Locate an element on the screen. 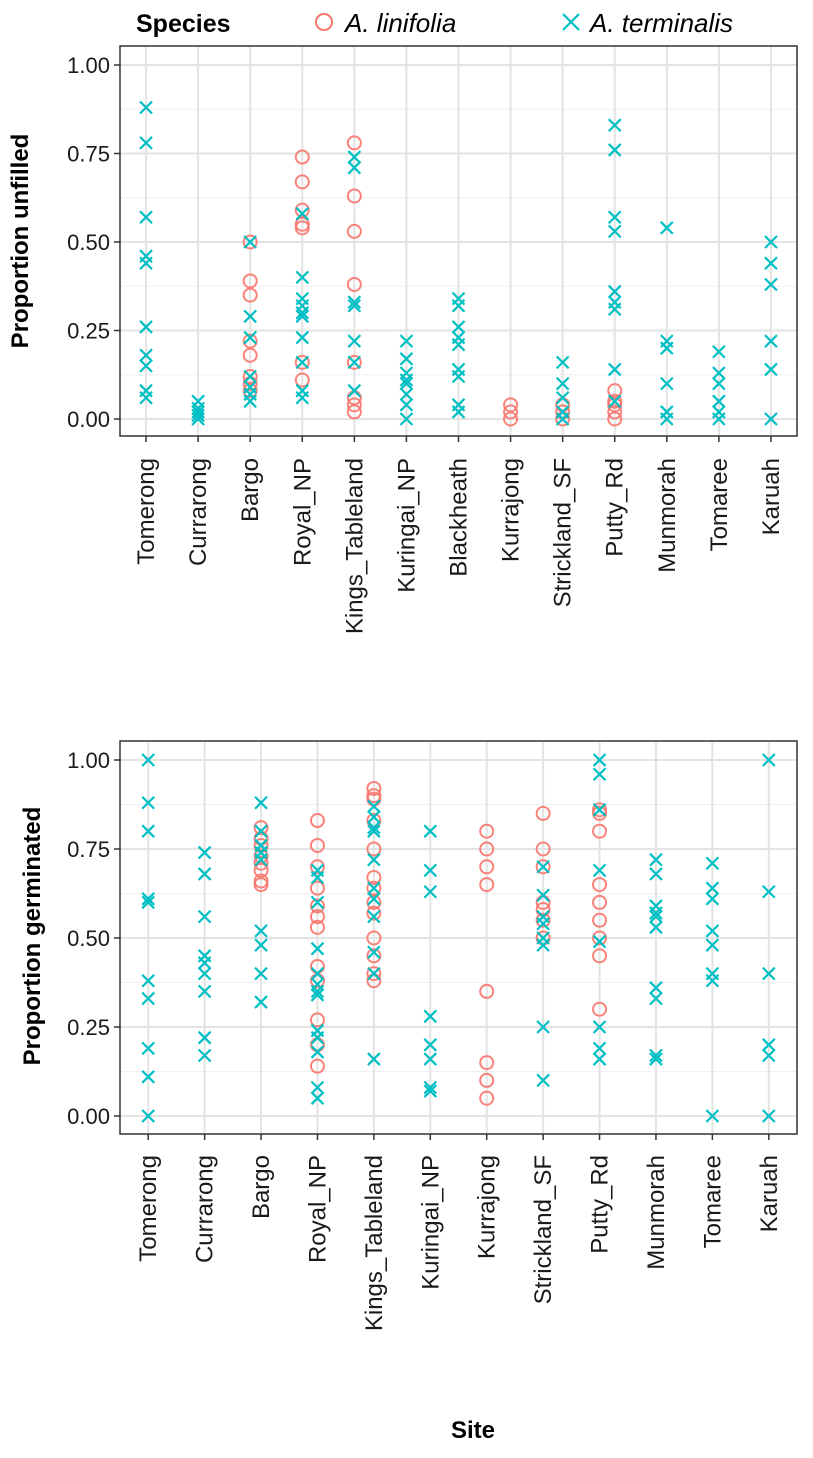 This screenshot has width=813, height=1458. germinated-point-a-terminalis-tomerong-6-stroke-b is located at coordinates (148, 998).